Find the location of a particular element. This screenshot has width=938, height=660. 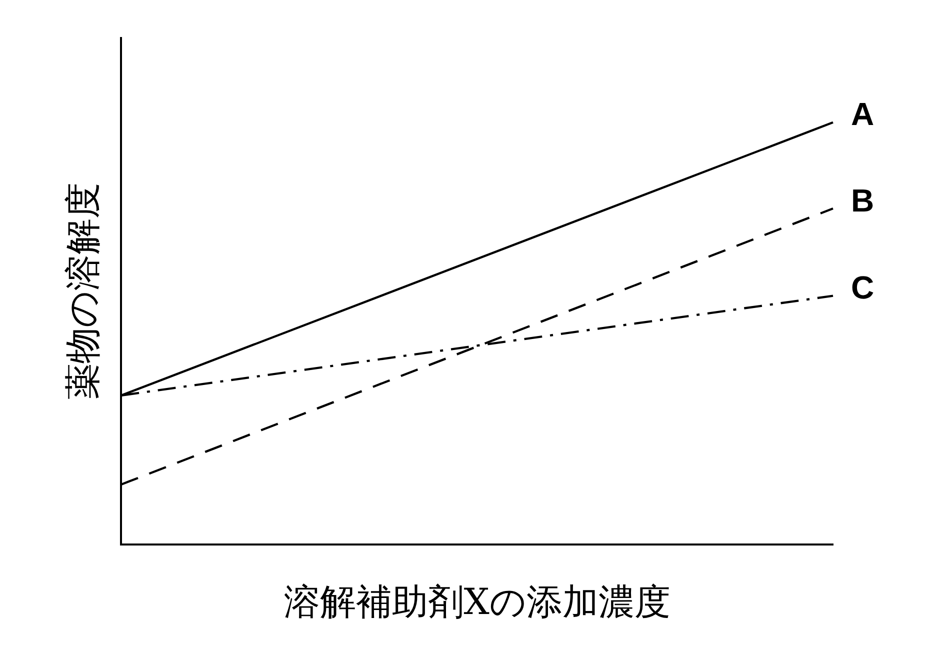

series-label: C is located at coordinates (862, 288).